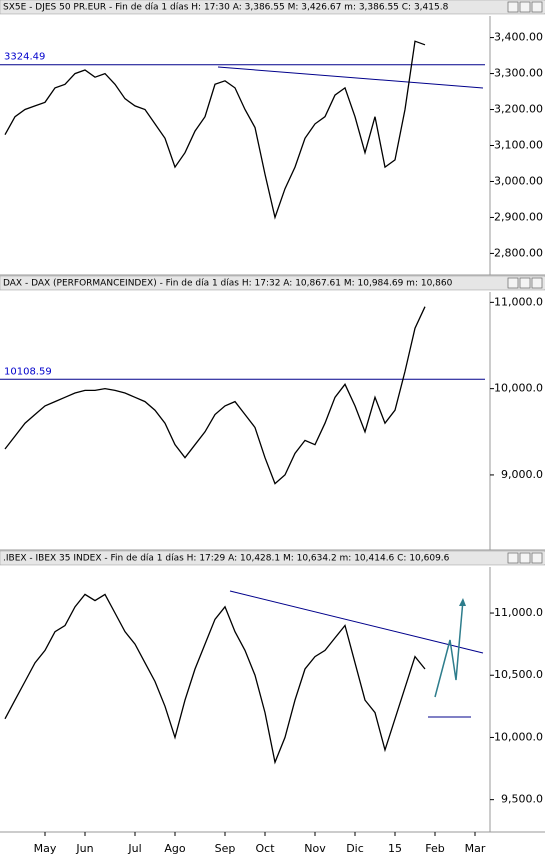 The width and height of the screenshot is (545, 857). Describe the element at coordinates (518, 145) in the screenshot. I see `y-tick-label: 3,100.00` at that location.